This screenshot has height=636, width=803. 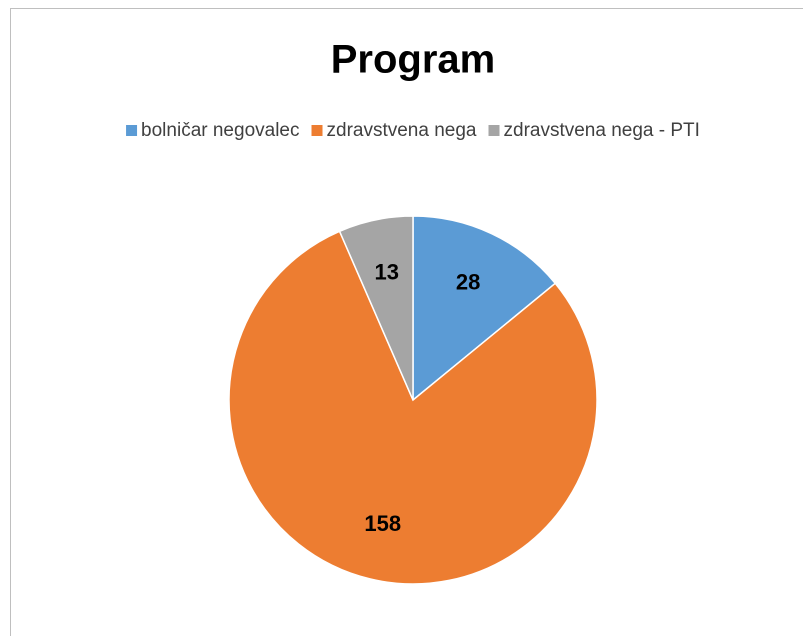 What do you see at coordinates (402, 130) in the screenshot?
I see `legend-label: zdravstvena nega` at bounding box center [402, 130].